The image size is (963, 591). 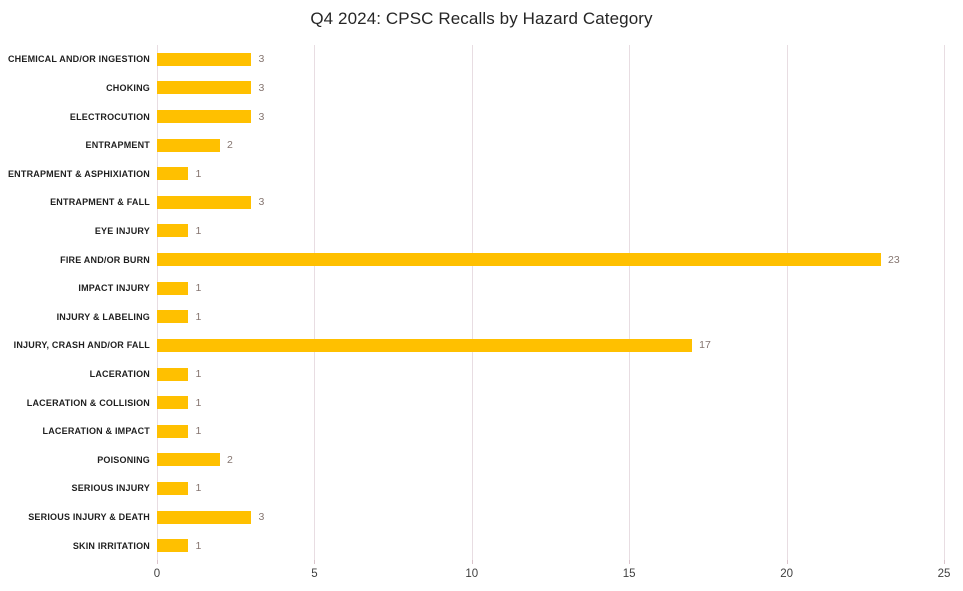 I want to click on category-label: EYE INJURY, so click(x=122, y=230).